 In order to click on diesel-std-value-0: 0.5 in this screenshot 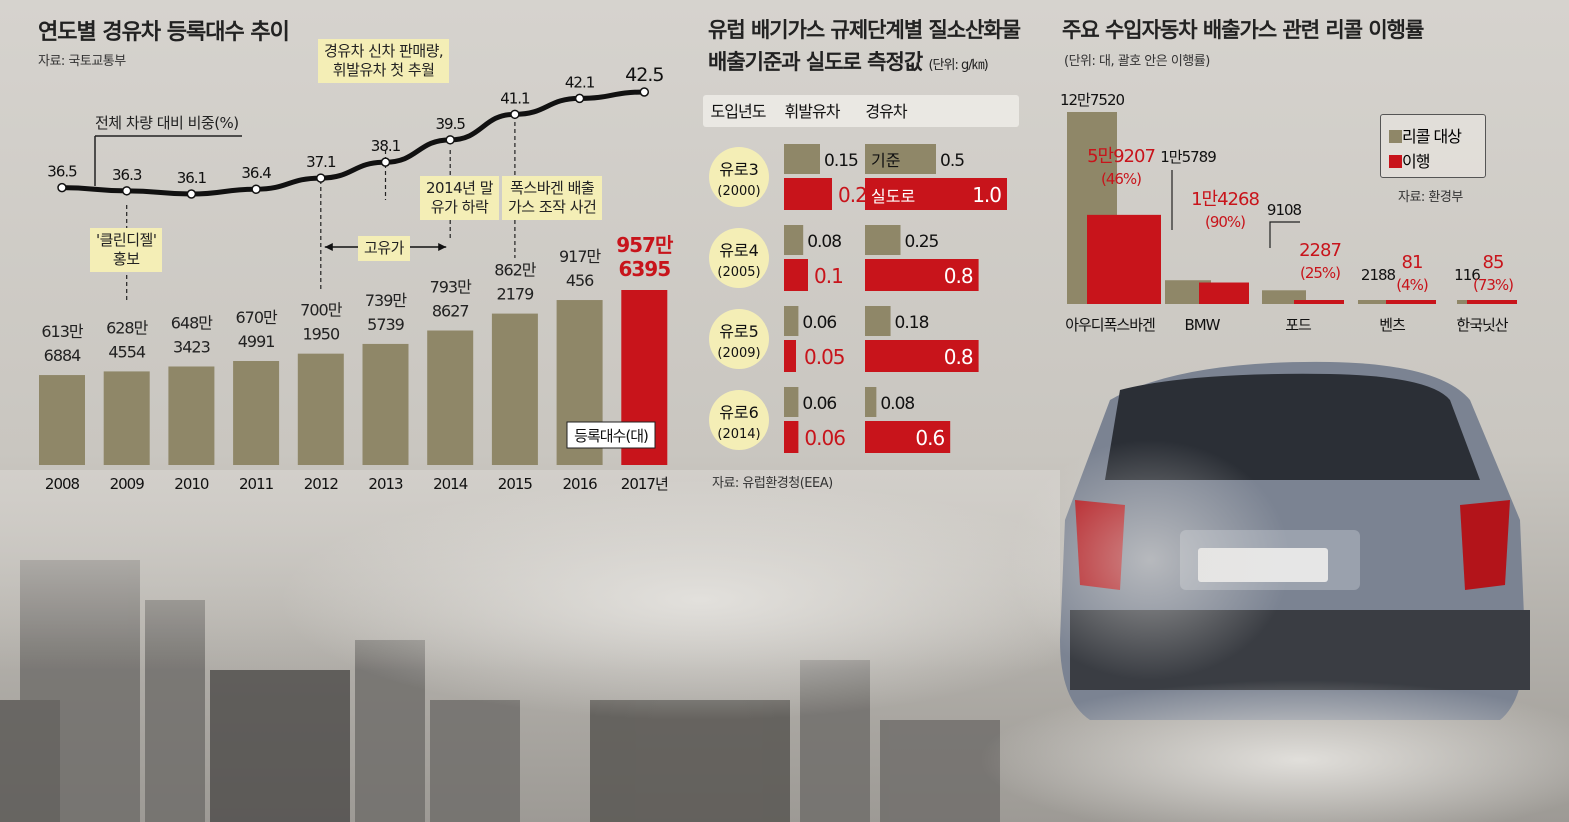, I will do `click(952, 161)`.